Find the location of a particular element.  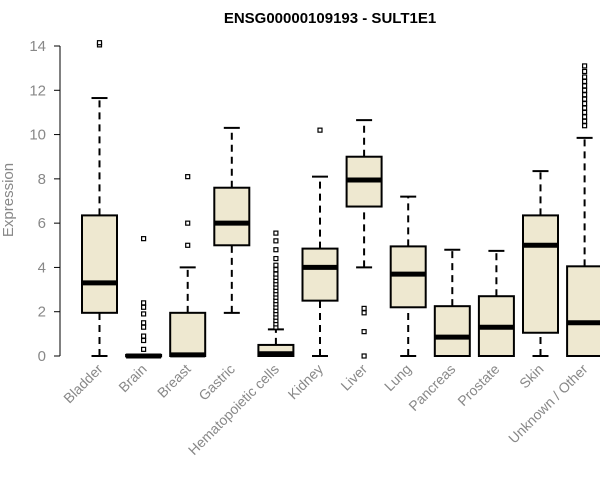

y-tick-label: 0 is located at coordinates (42, 356).